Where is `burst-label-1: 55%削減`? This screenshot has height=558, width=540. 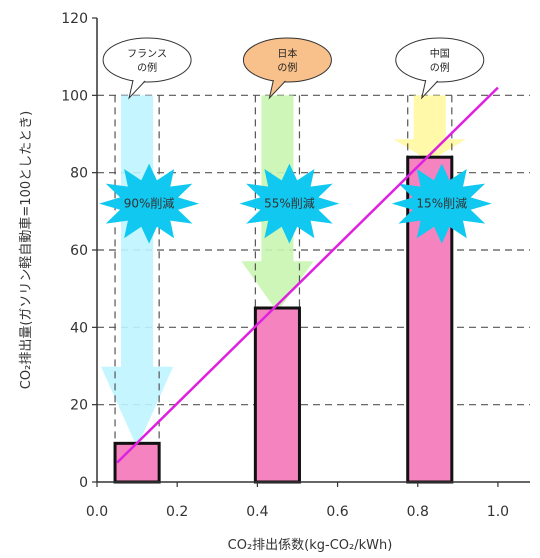
burst-label-1: 55%削減 is located at coordinates (289, 203).